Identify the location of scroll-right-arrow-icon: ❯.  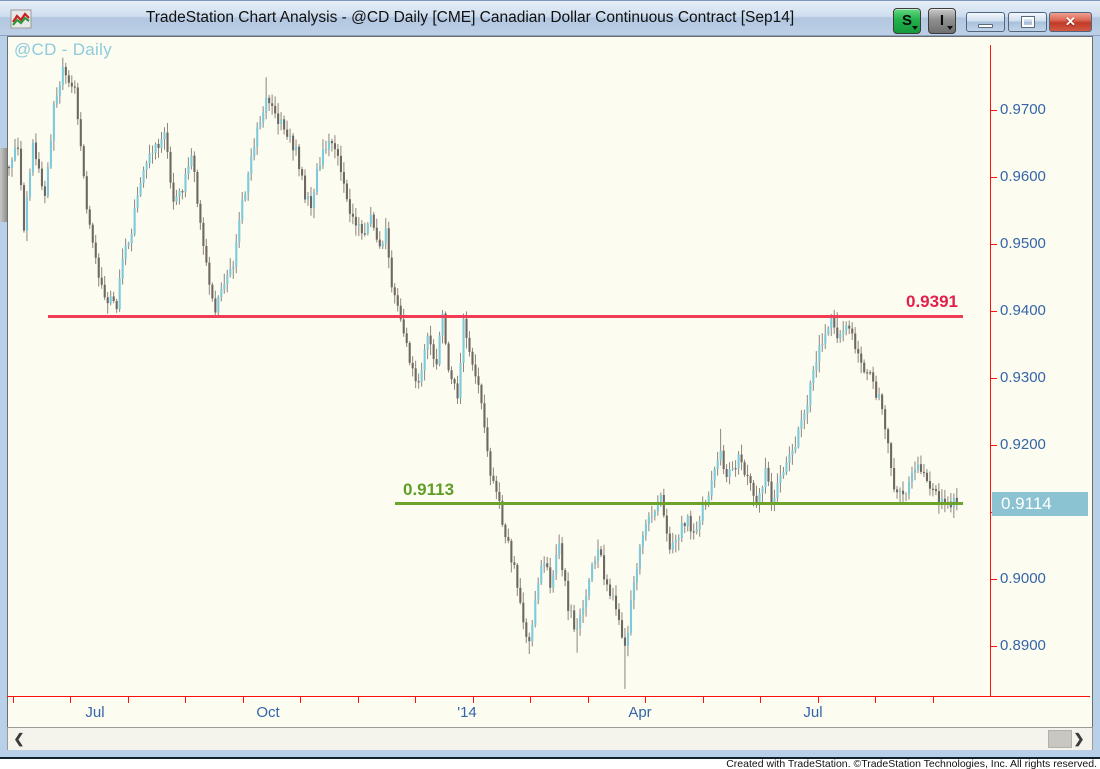
(1079, 738).